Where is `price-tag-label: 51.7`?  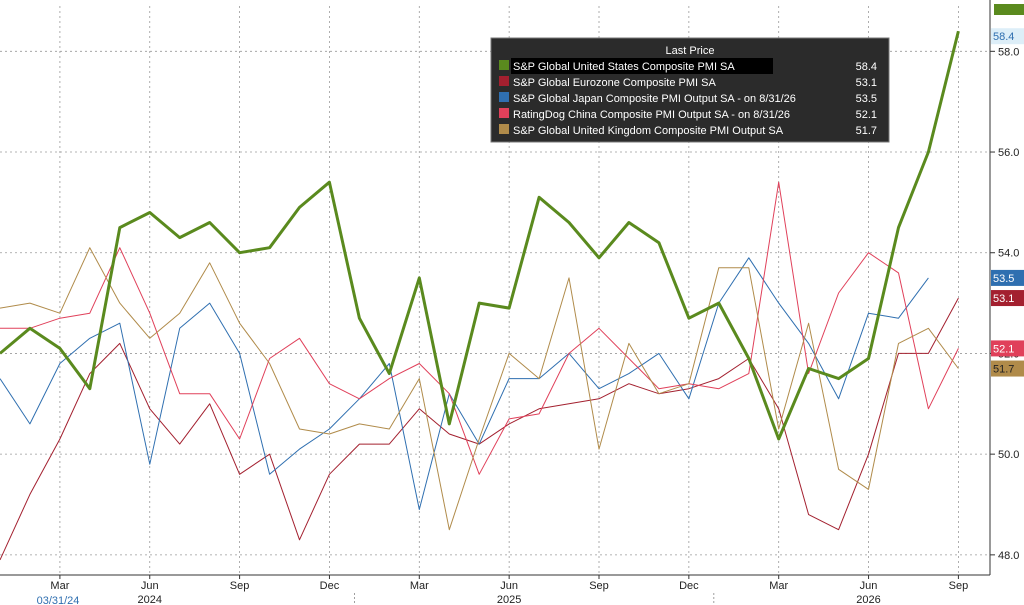
price-tag-label: 51.7 is located at coordinates (1003, 370).